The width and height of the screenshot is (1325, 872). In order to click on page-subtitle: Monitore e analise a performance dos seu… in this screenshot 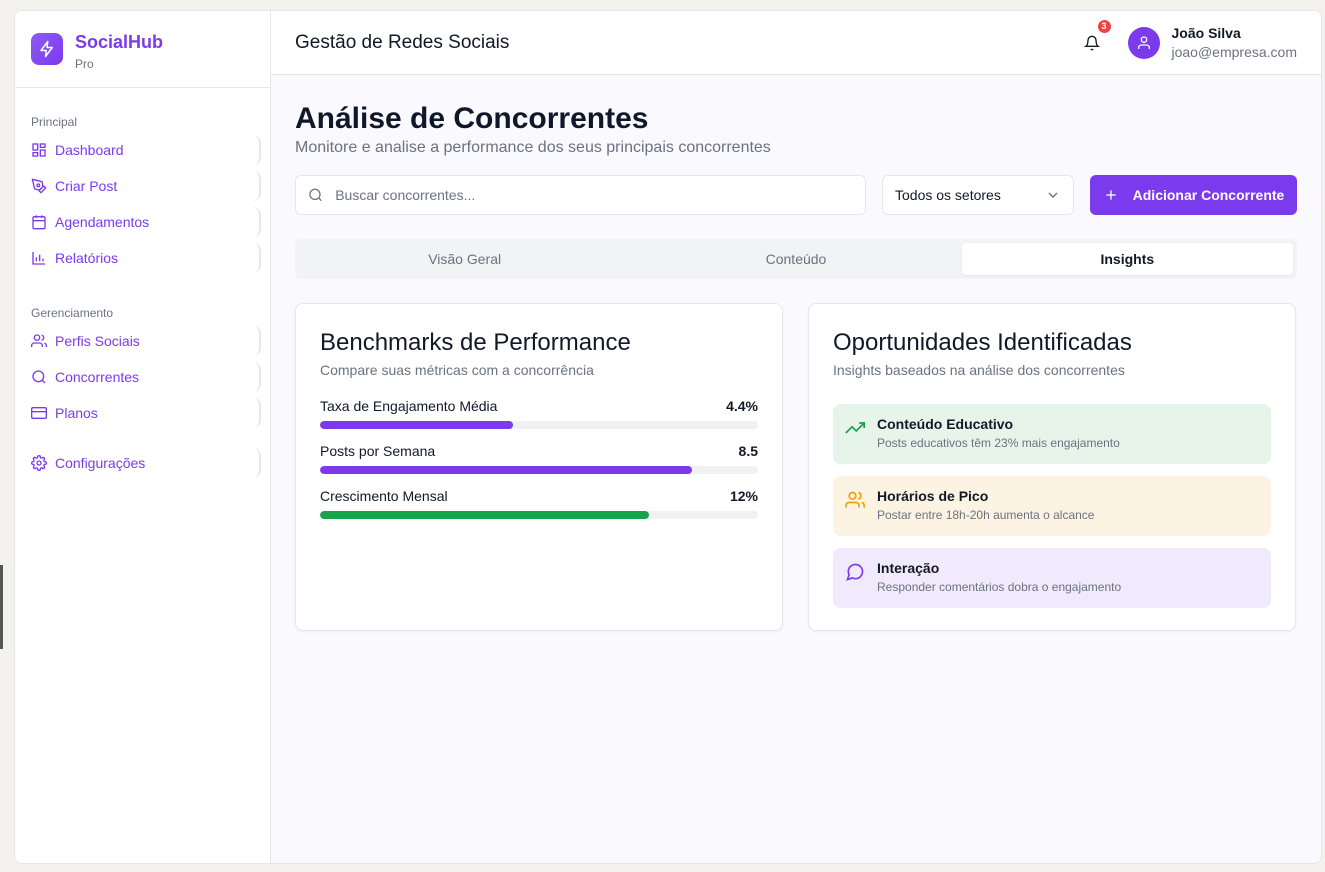, I will do `click(533, 147)`.